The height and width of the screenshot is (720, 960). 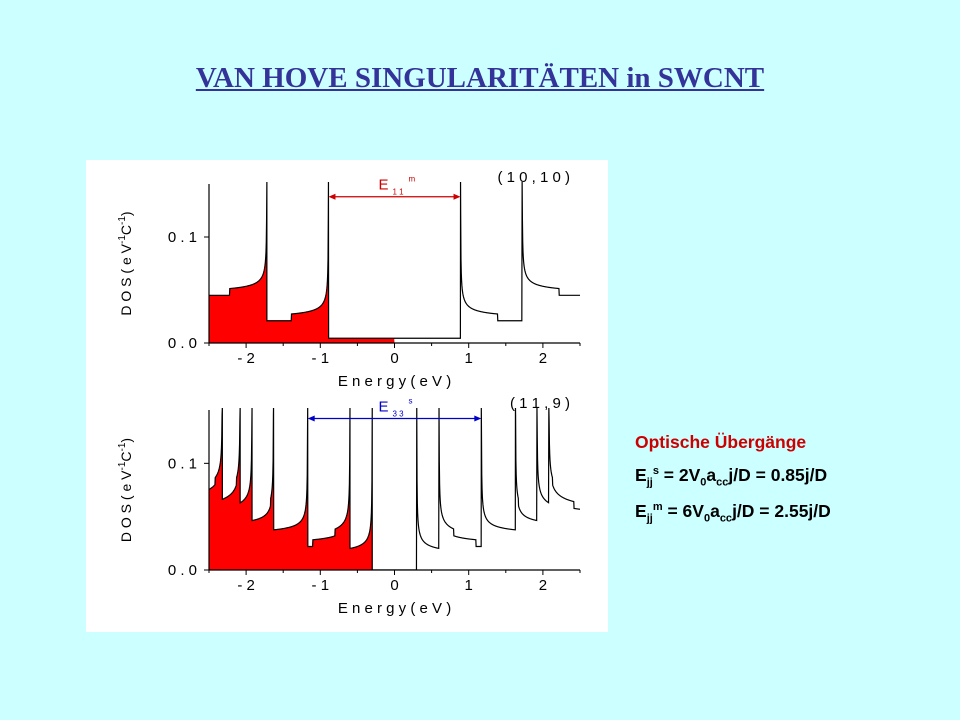 What do you see at coordinates (321, 358) in the screenshot?
I see `x-tick-label-1-1: - 1` at bounding box center [321, 358].